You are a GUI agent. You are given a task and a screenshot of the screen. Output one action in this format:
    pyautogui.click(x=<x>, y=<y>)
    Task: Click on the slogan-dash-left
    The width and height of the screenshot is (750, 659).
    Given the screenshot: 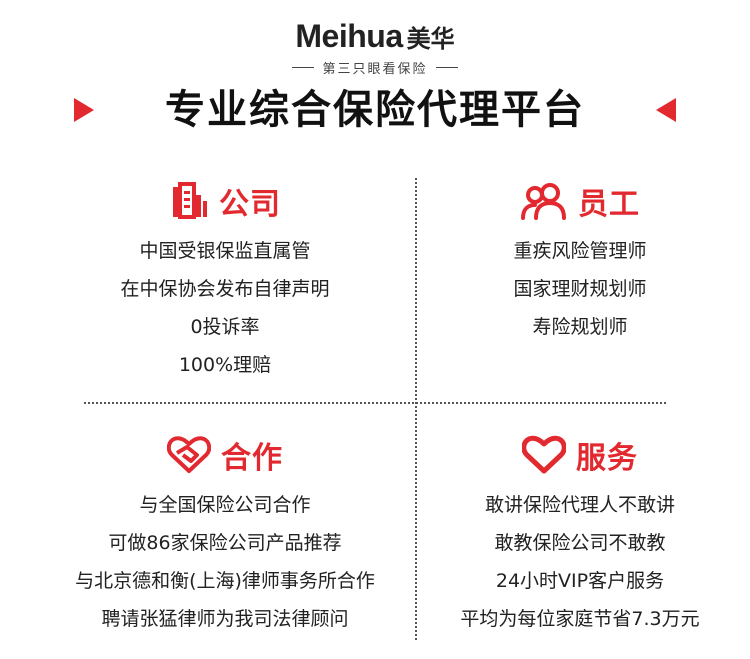 What is the action you would take?
    pyautogui.click(x=303, y=67)
    